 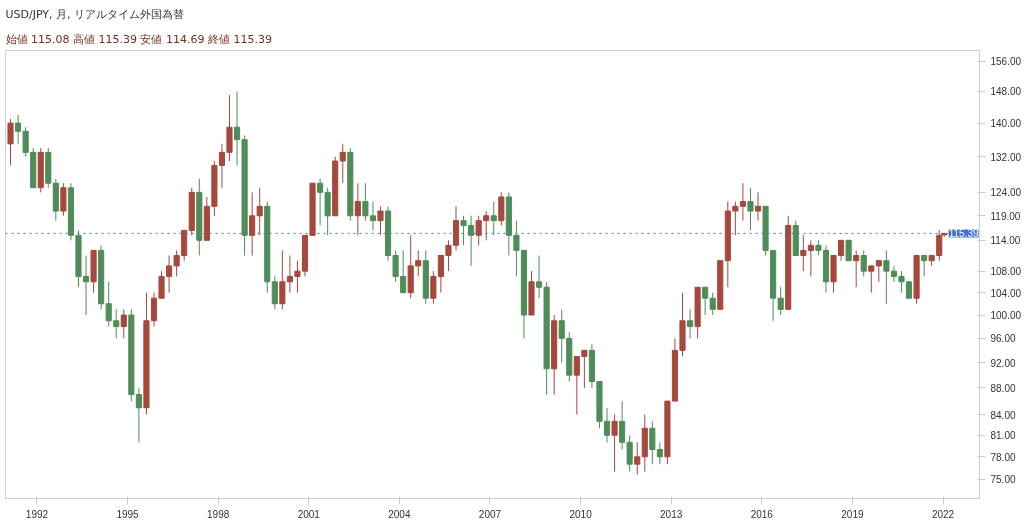 I want to click on y-tick-label: 75.00, so click(x=1003, y=480).